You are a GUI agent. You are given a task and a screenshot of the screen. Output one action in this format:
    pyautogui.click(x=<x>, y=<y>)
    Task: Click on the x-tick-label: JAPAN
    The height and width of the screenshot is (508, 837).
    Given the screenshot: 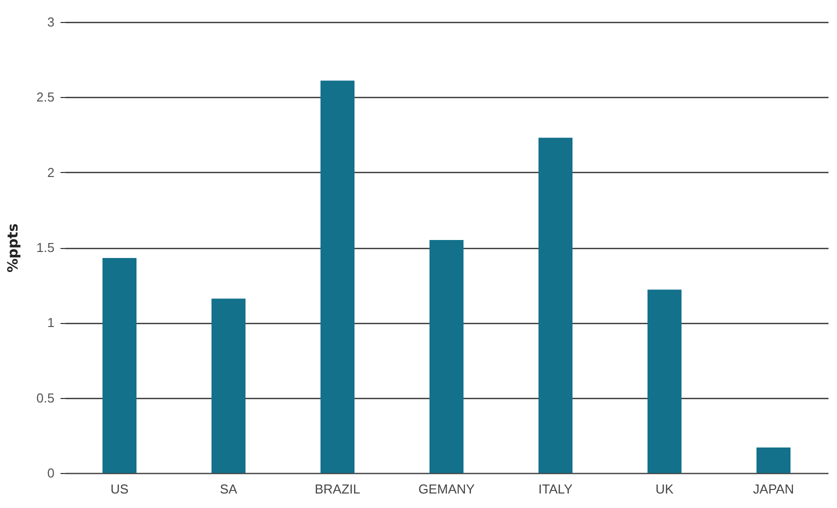 What is the action you would take?
    pyautogui.click(x=773, y=489)
    